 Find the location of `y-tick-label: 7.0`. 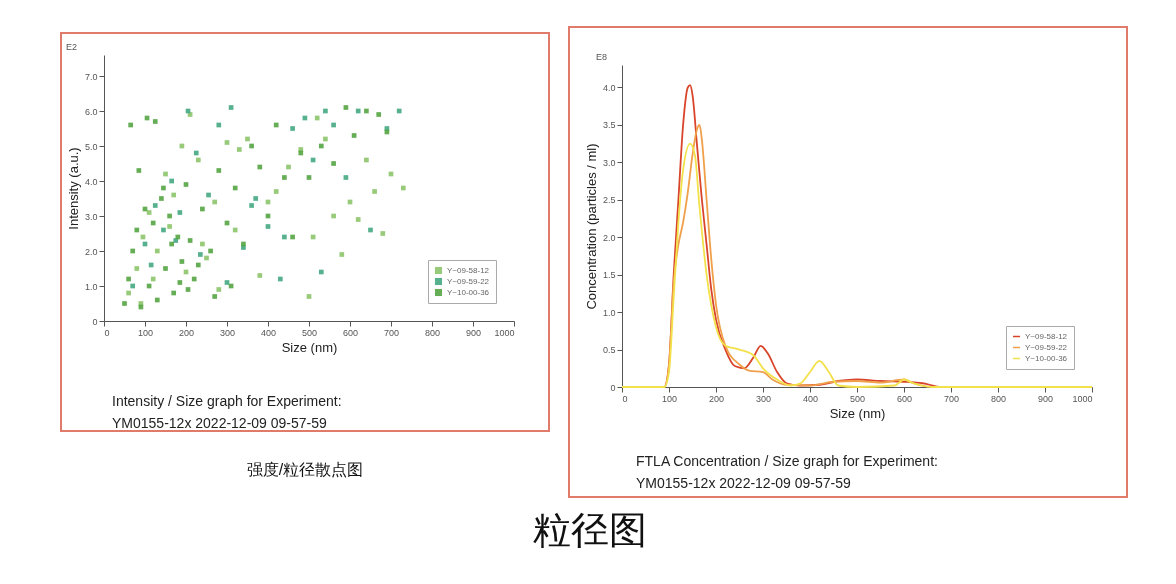

y-tick-label: 7.0 is located at coordinates (91, 76).